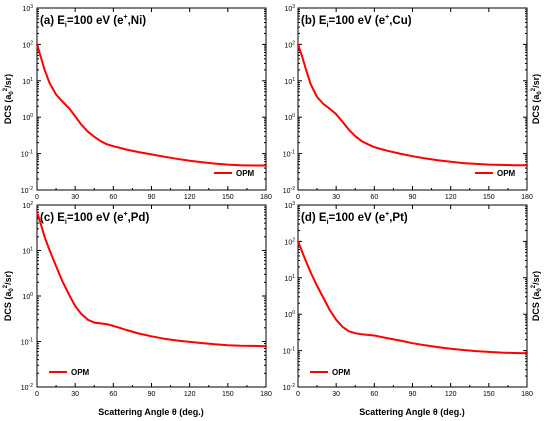 The height and width of the screenshot is (421, 550). Describe the element at coordinates (31, 7) in the screenshot. I see `y-tick-exponent: 3` at that location.